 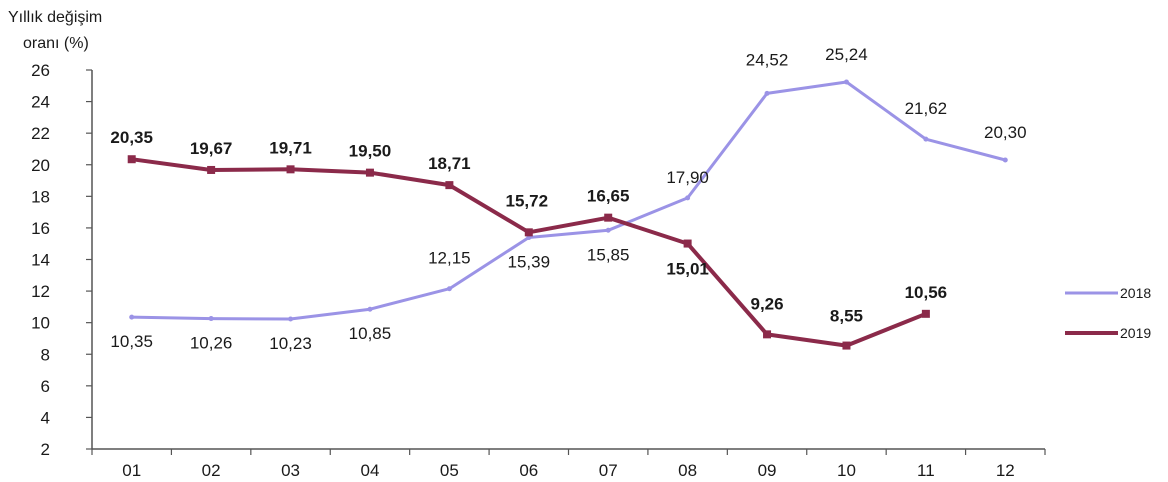 What do you see at coordinates (131, 470) in the screenshot?
I see `x-tick-label: 01` at bounding box center [131, 470].